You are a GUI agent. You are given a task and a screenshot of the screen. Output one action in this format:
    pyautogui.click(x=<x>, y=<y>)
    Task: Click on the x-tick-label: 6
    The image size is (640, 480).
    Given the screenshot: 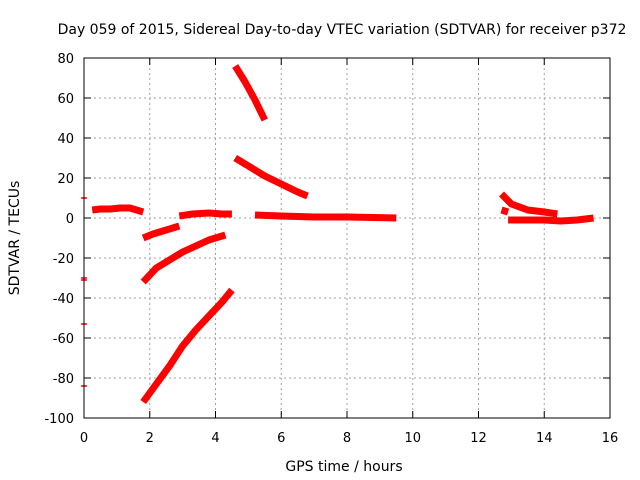 What is the action you would take?
    pyautogui.click(x=281, y=438)
    